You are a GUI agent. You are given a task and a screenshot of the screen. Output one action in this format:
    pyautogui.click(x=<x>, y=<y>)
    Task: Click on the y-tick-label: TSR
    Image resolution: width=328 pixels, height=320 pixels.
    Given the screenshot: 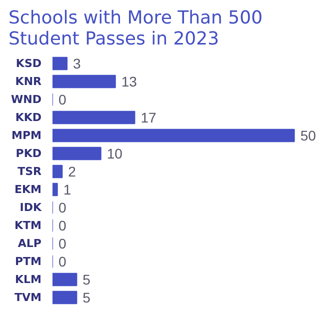 What is the action you would take?
    pyautogui.click(x=30, y=171)
    